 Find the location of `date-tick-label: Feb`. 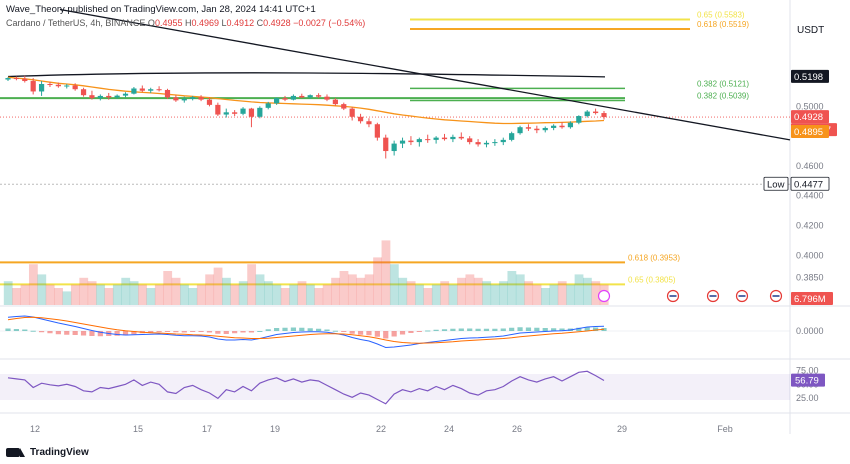

date-tick-label: Feb is located at coordinates (725, 429).